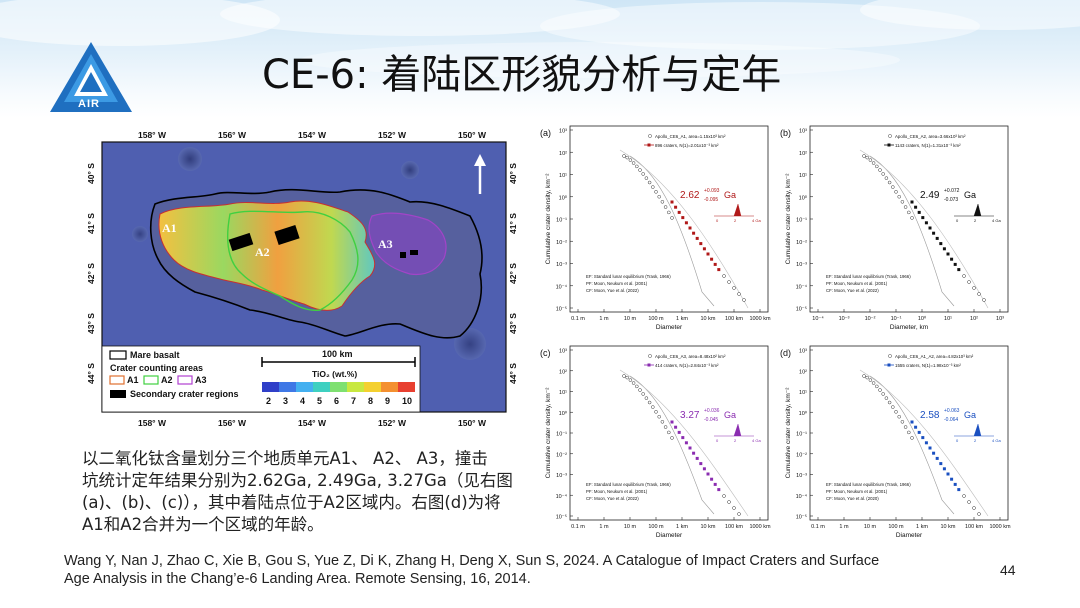 This screenshot has width=1080, height=608. What do you see at coordinates (513, 373) in the screenshot?
I see `lat-tick-label: 44° S` at bounding box center [513, 373].